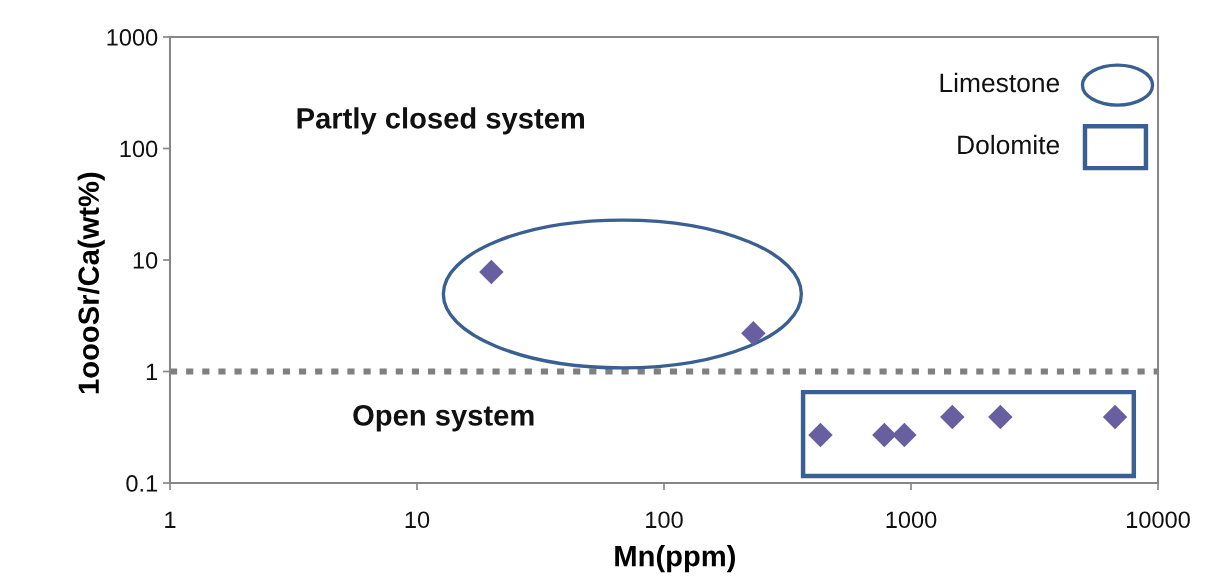 The image size is (1214, 579). Describe the element at coordinates (170, 519) in the screenshot. I see `x-tick-label: 1` at that location.